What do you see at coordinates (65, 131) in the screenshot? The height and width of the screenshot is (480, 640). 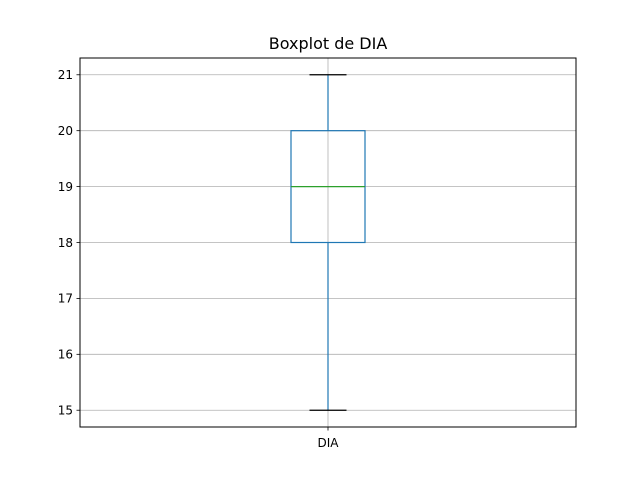 I see `y-tick-label: 20` at bounding box center [65, 131].